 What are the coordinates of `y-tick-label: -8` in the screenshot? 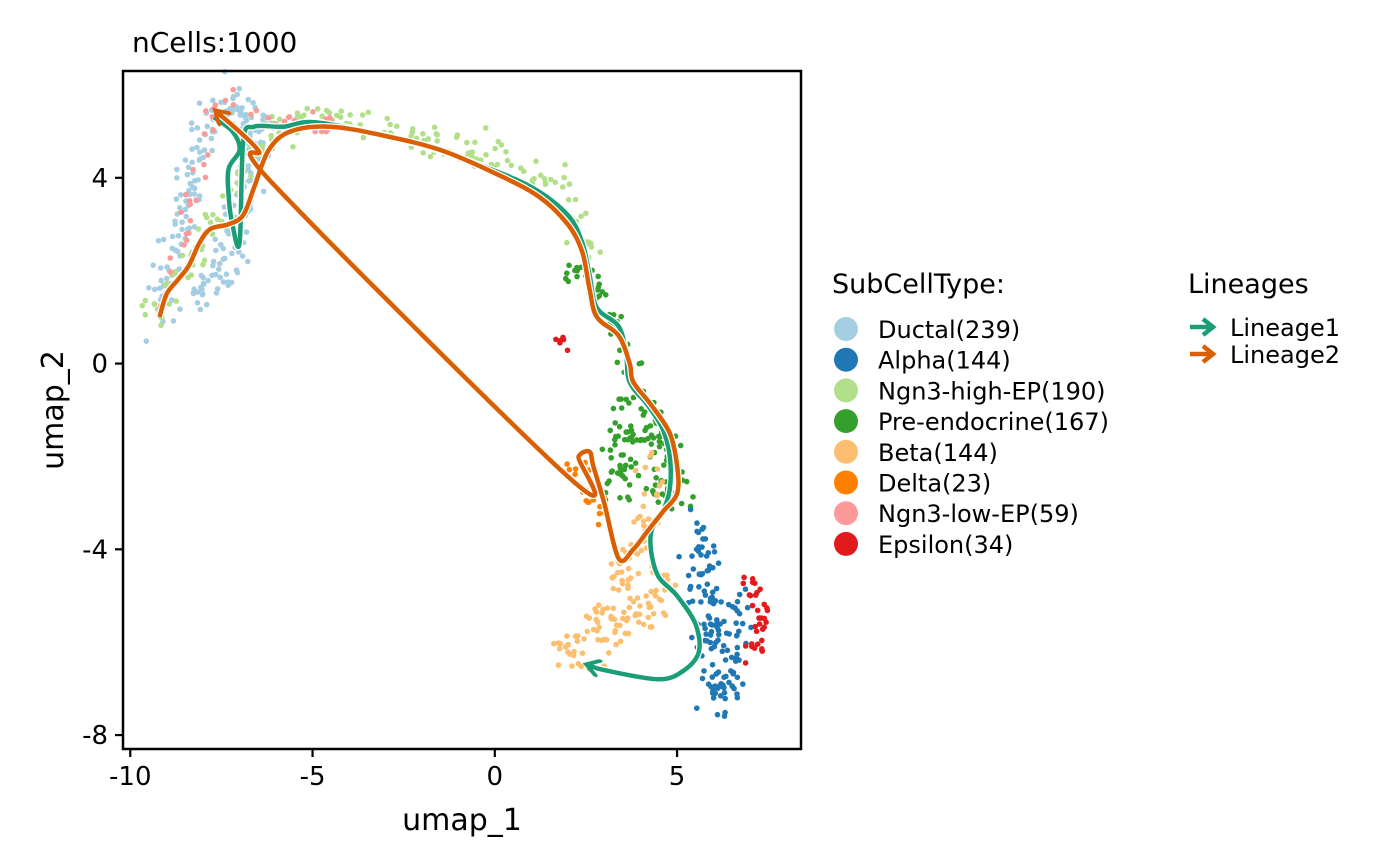 It's located at (95, 736).